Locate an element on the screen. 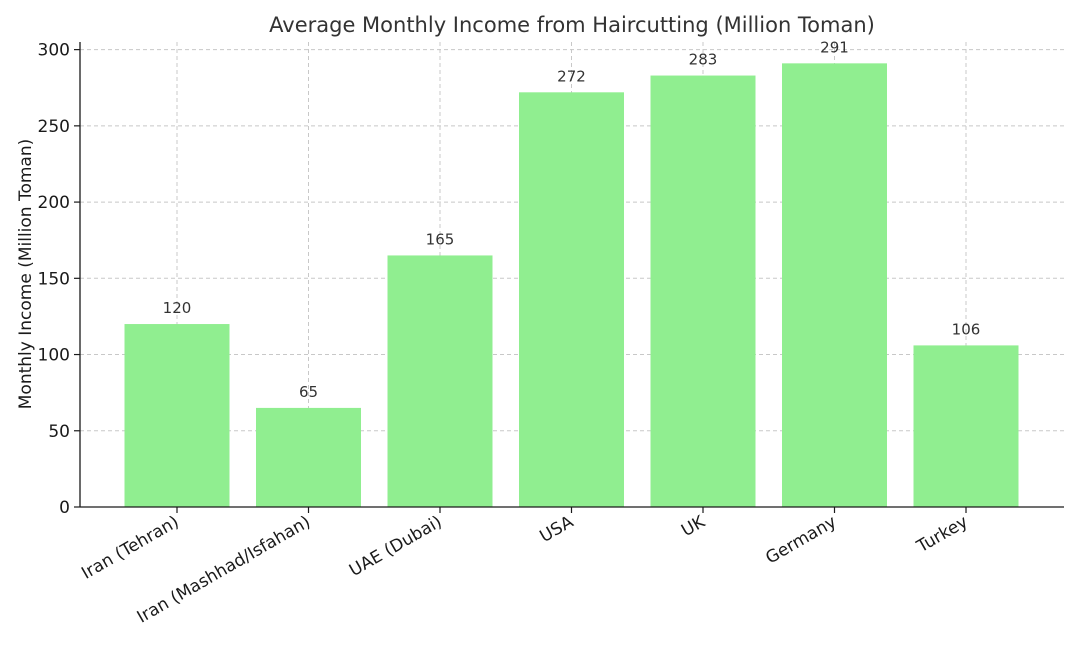  y-tick-label: 0 is located at coordinates (64, 508).